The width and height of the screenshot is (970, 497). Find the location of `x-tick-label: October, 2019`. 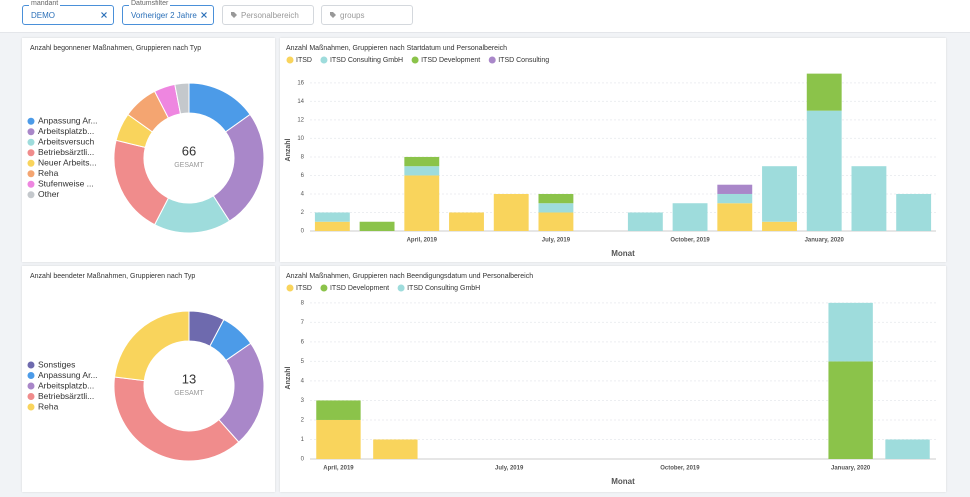

x-tick-label: October, 2019 is located at coordinates (680, 469).